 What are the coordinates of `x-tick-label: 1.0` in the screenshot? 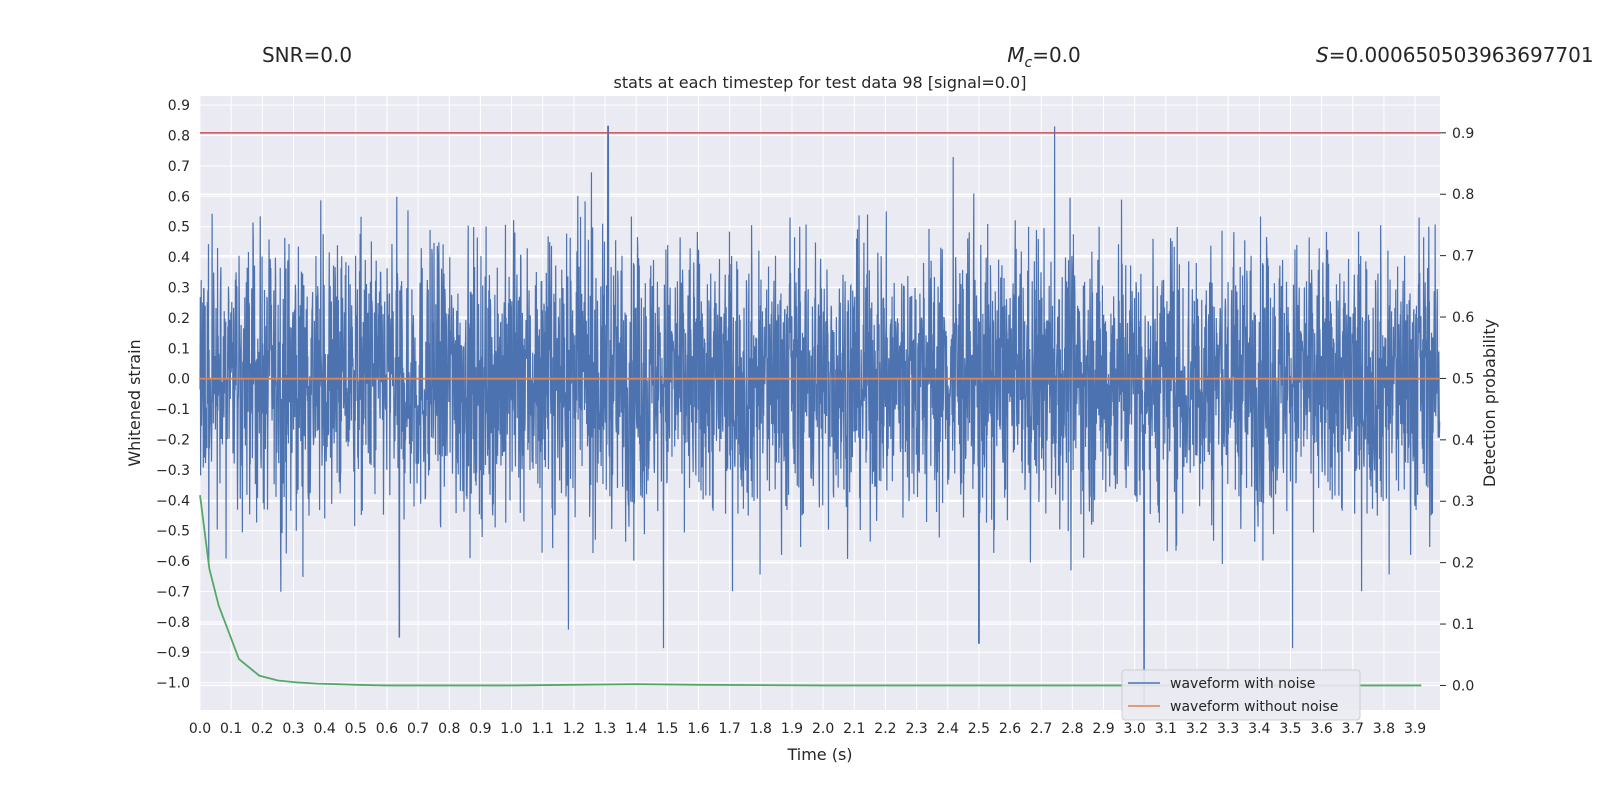 It's located at (511, 729).